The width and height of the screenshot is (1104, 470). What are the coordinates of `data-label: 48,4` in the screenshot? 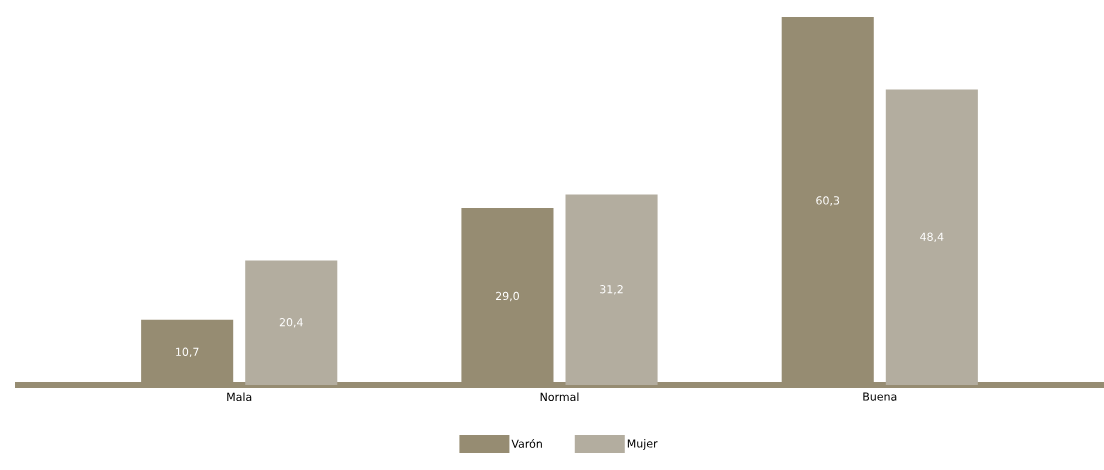 It's located at (932, 237).